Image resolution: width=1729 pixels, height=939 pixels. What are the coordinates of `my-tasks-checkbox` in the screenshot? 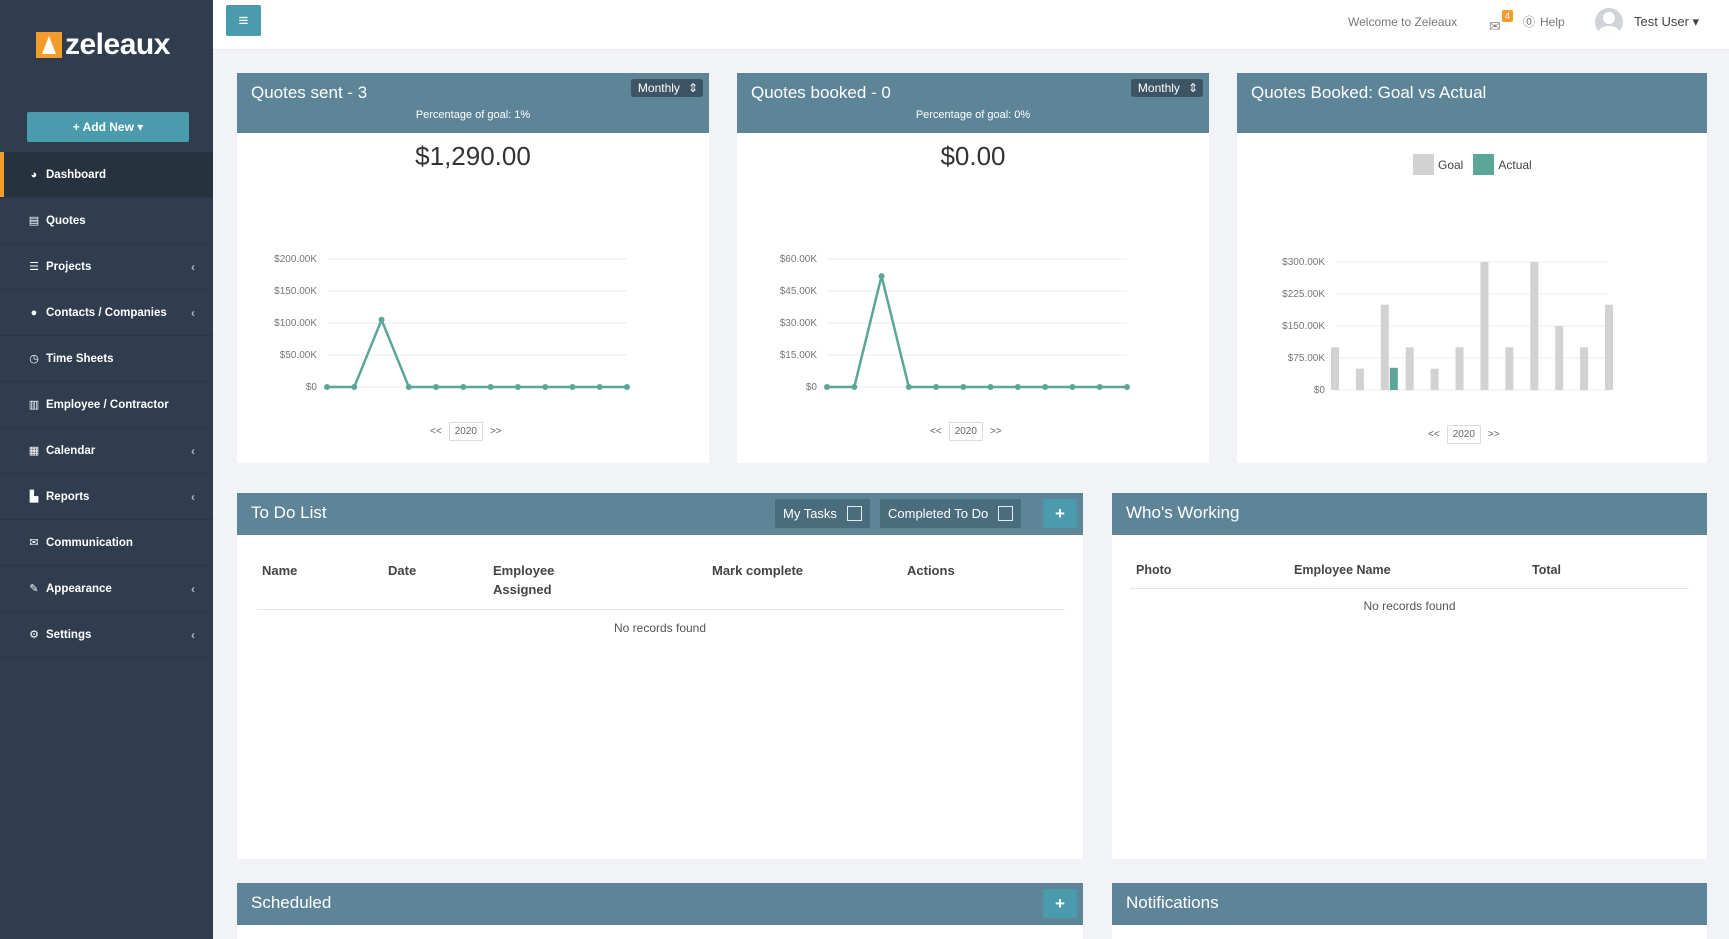 It's located at (854, 513).